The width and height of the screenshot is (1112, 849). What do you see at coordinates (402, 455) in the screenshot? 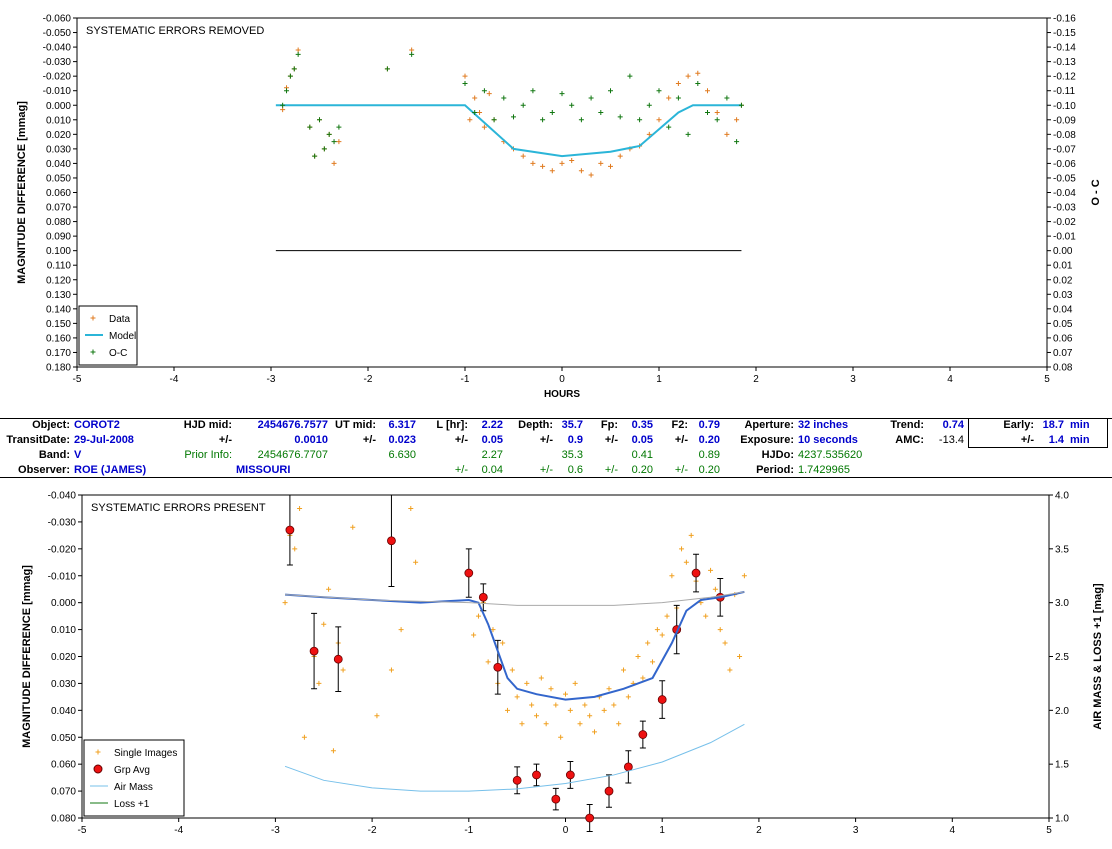
I see `prior-ut-value: 6.630` at bounding box center [402, 455].